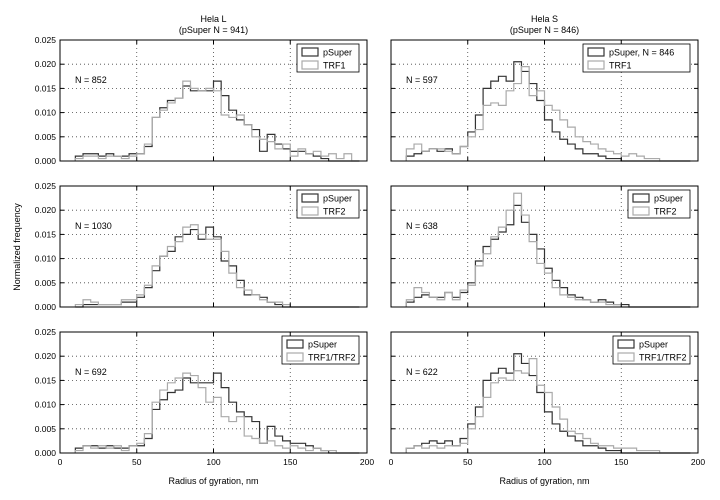 This screenshot has height=500, width=720. What do you see at coordinates (213, 481) in the screenshot?
I see `x-axis-label-col1: Radius of gyration, nm` at bounding box center [213, 481].